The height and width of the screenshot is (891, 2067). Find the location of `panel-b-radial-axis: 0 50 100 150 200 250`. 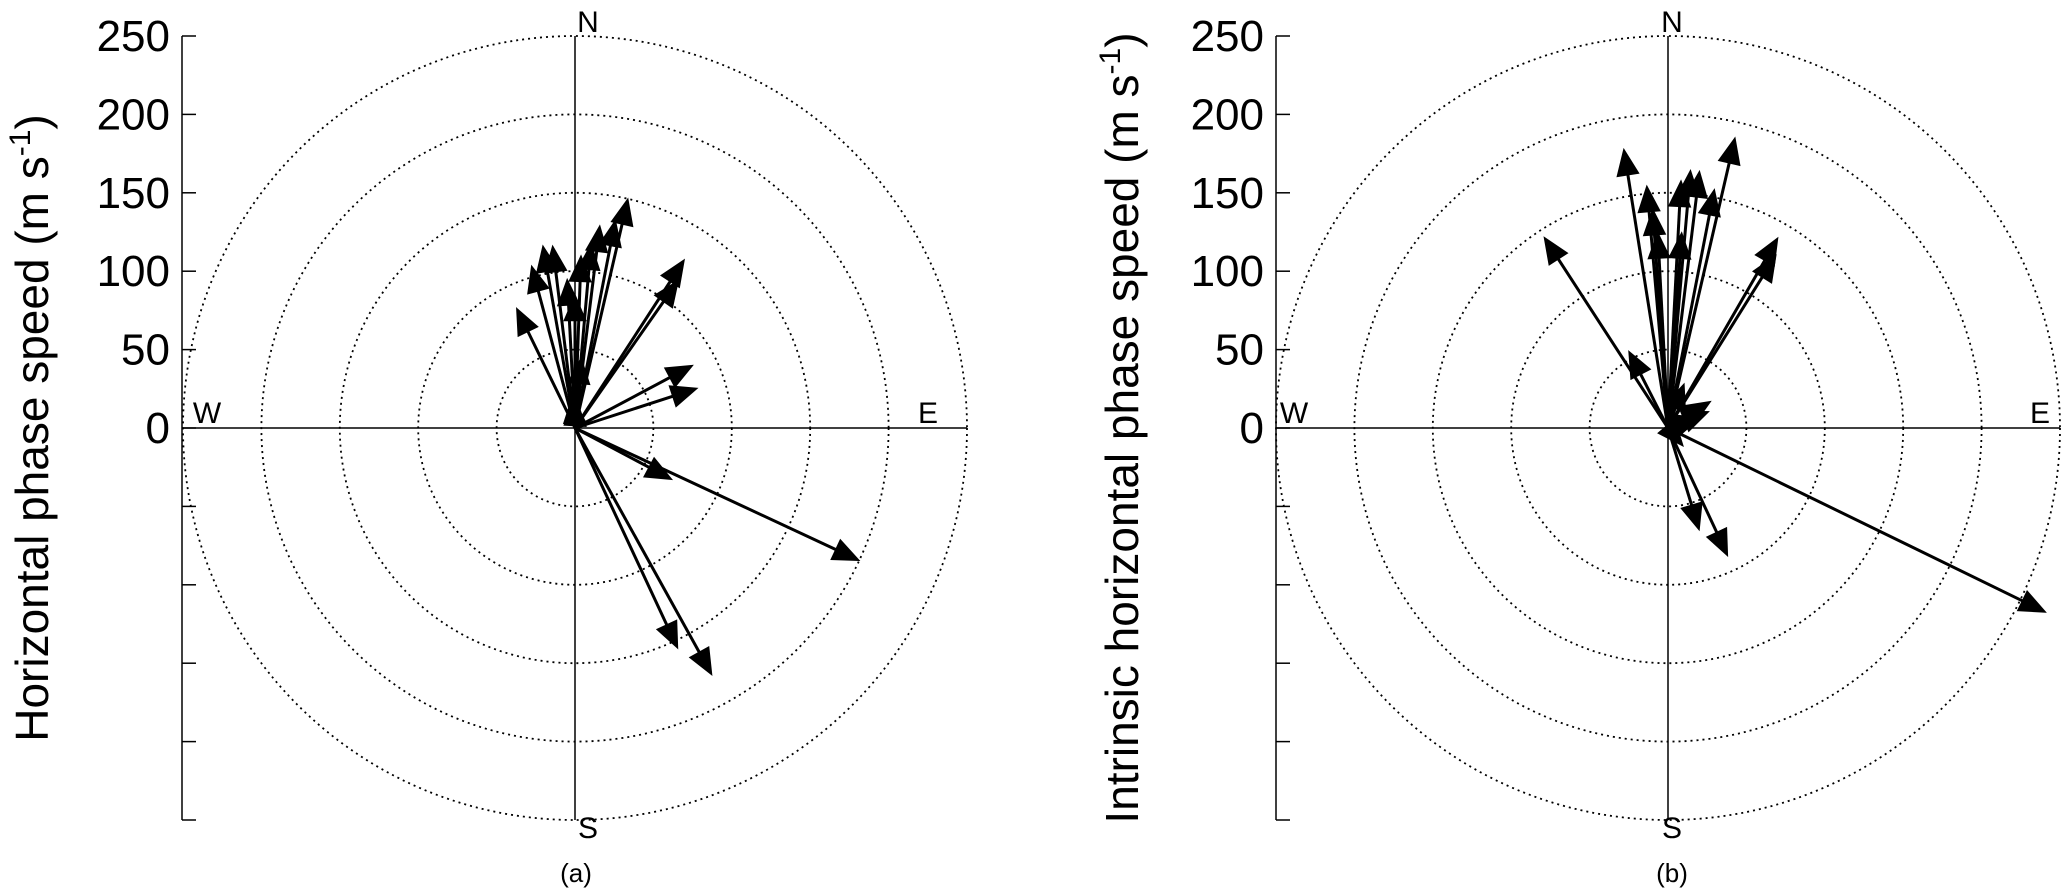

panel-b-radial-axis: 0 50 100 150 200 250 is located at coordinates (1240, 416).